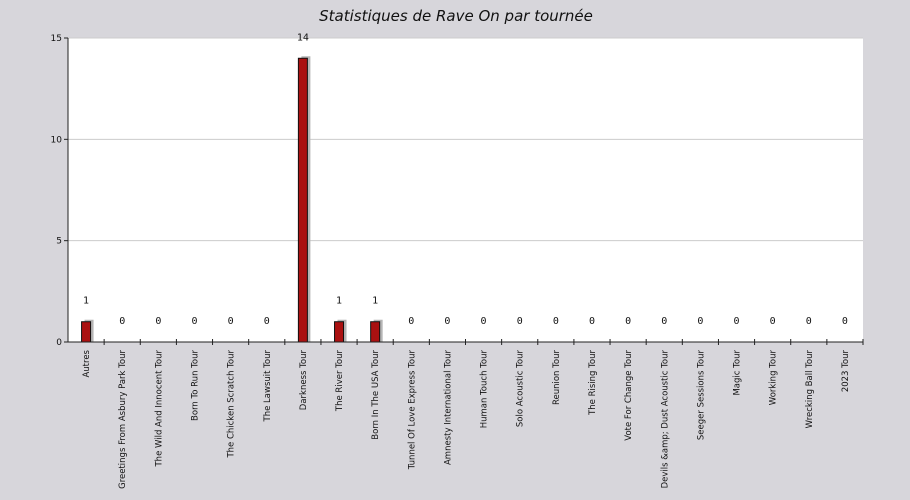  Describe the element at coordinates (303, 37) in the screenshot. I see `value-label: 14` at that location.